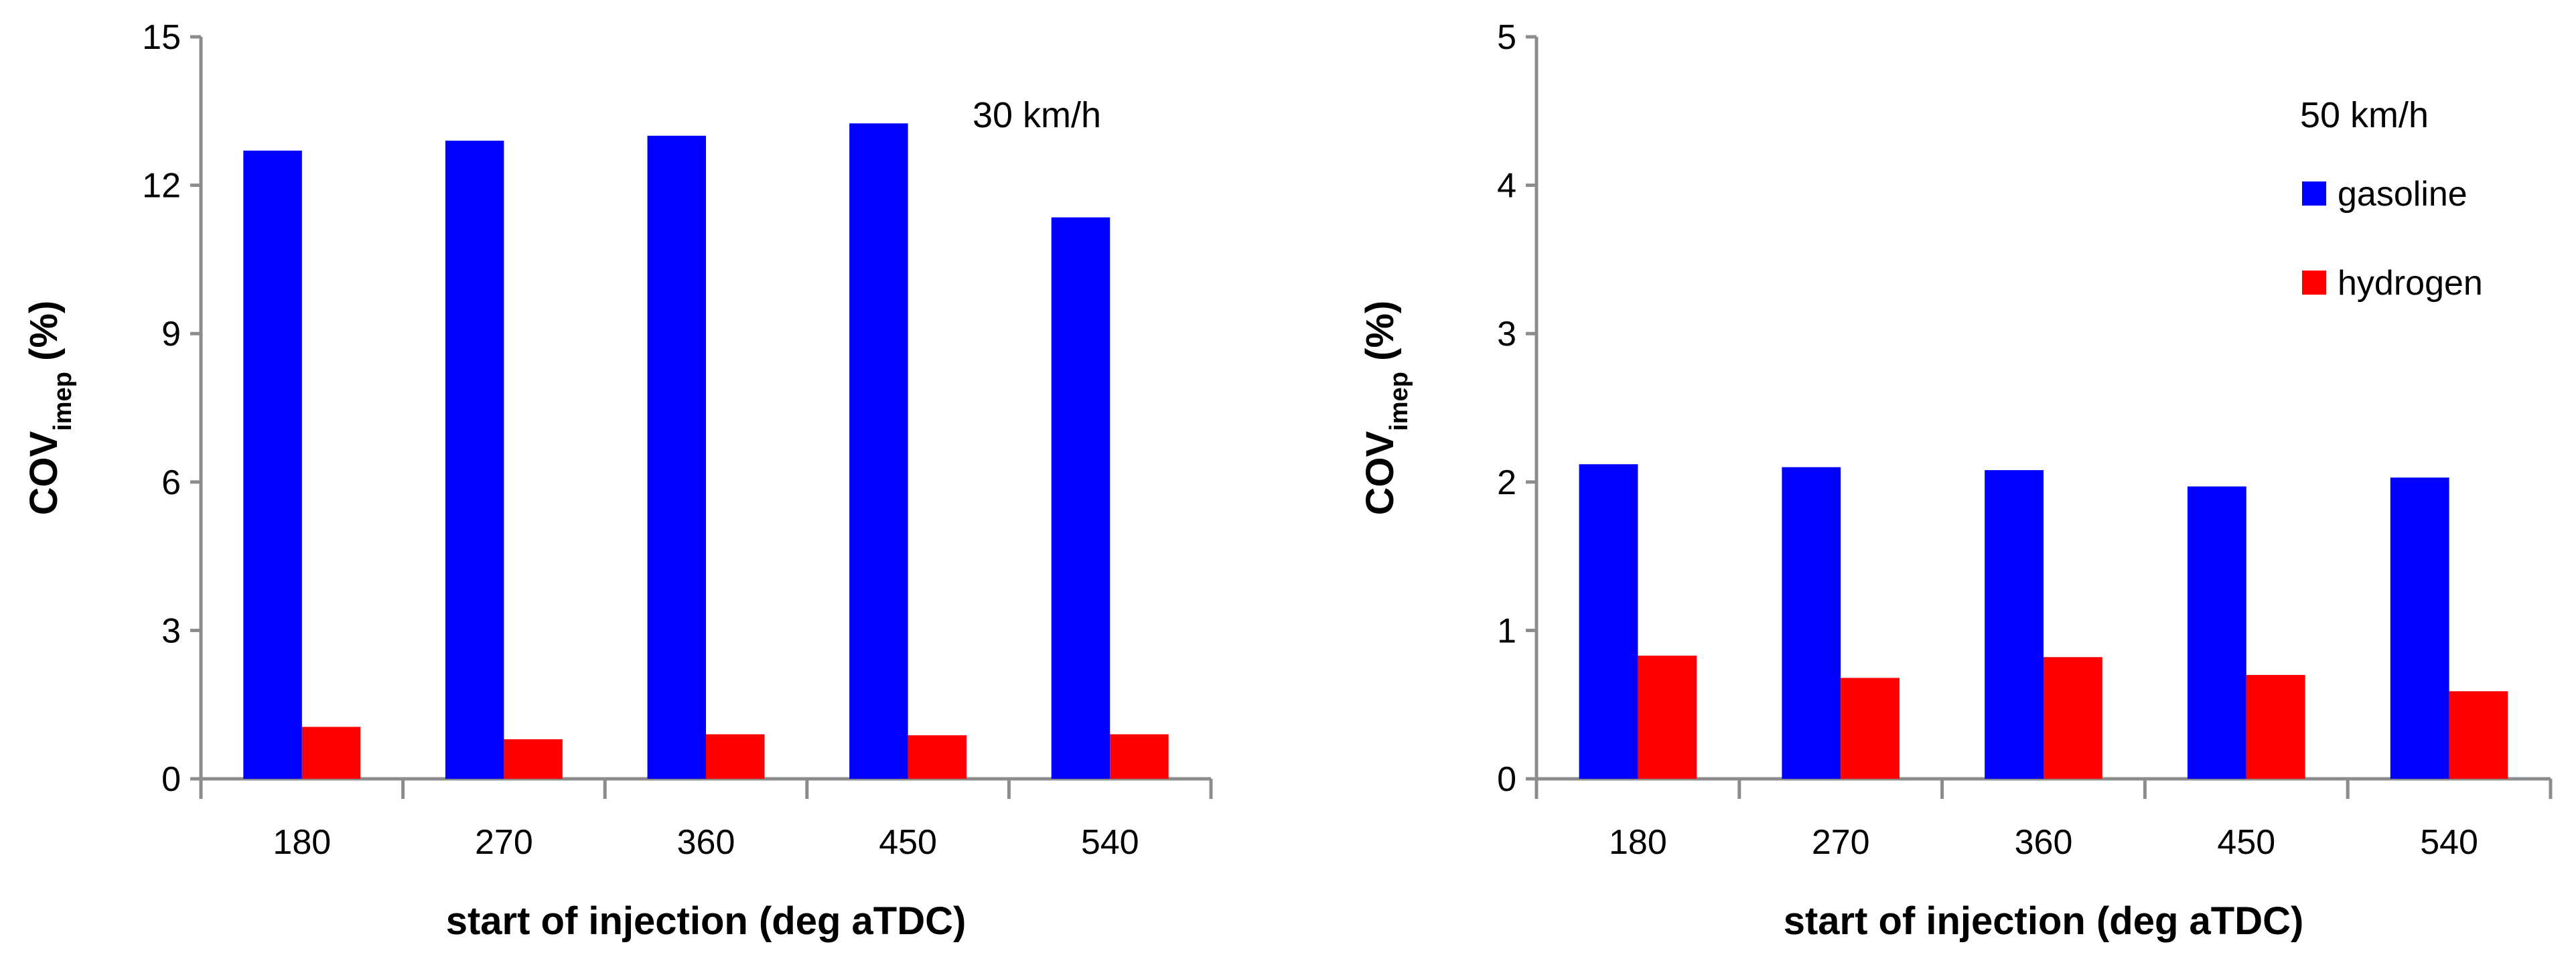 This screenshot has width=2576, height=971. Describe the element at coordinates (1506, 630) in the screenshot. I see `y-tick-label: 1` at that location.